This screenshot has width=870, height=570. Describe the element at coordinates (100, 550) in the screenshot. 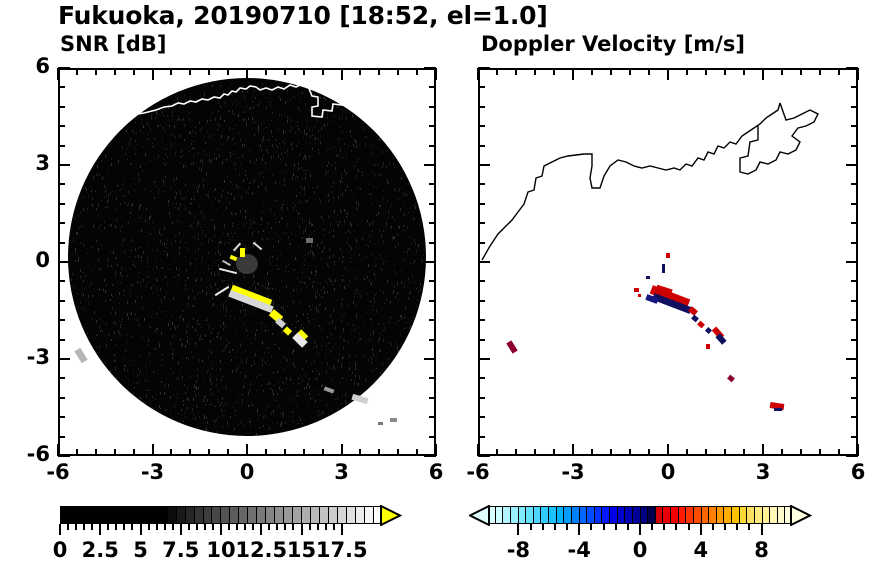

I see `colorbar-tick-label: 2.5` at that location.